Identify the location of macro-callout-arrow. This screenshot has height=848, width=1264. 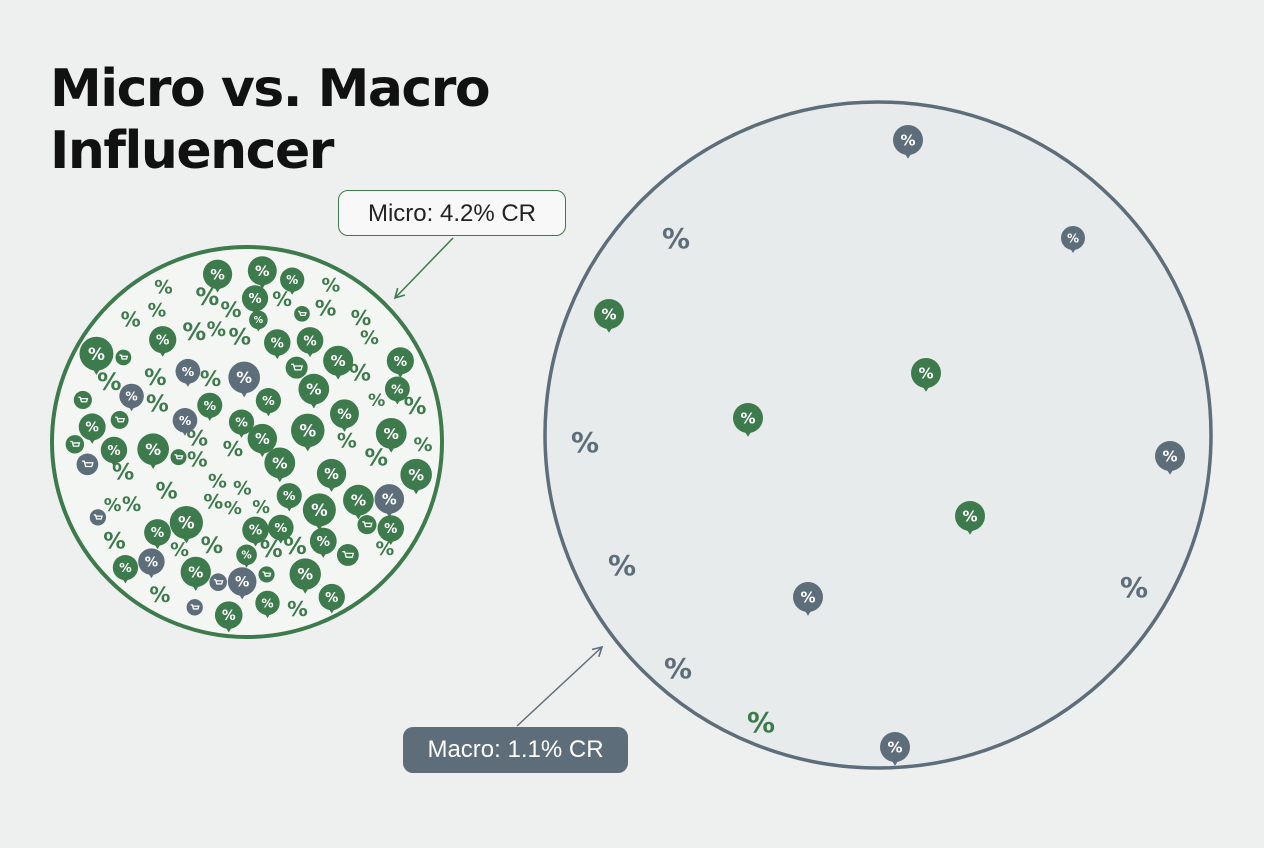
(560, 686).